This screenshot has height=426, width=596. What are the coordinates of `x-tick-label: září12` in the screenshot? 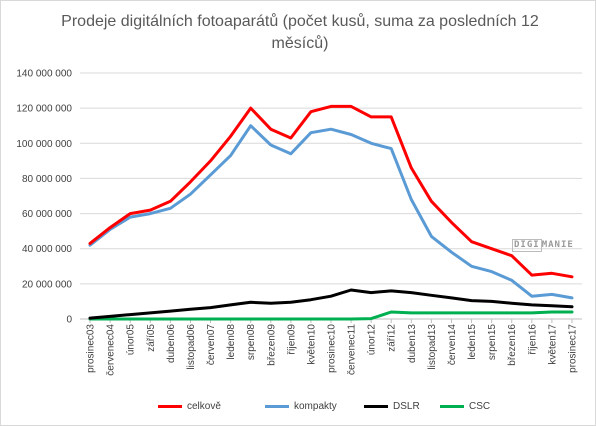 It's located at (392, 338).